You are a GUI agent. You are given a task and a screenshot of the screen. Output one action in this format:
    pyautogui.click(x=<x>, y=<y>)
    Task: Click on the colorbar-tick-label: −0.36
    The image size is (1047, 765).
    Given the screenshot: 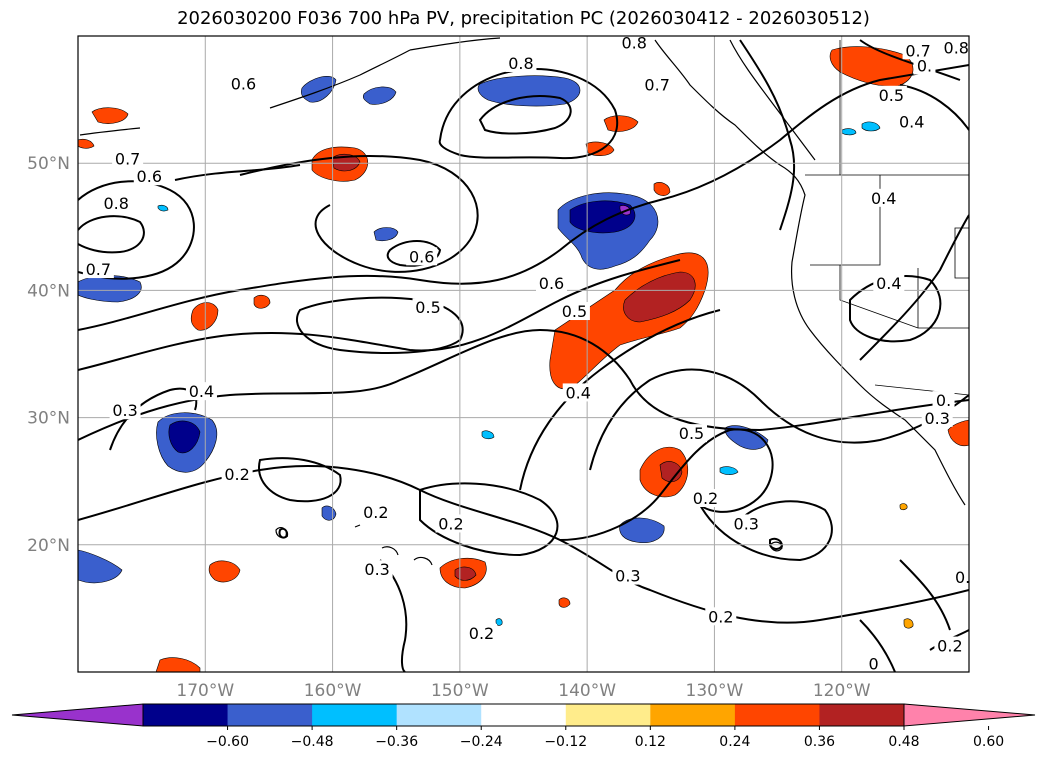 What is the action you would take?
    pyautogui.click(x=396, y=742)
    